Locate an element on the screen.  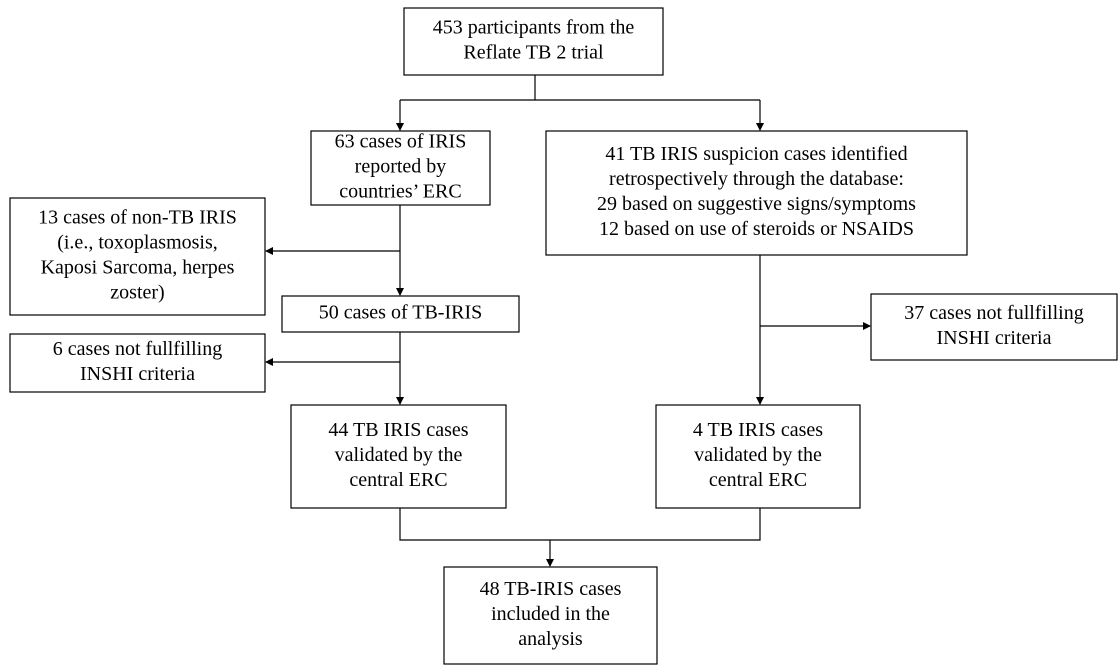
box-text: 12 based on use of steroids or NSAIDS is located at coordinates (756, 229).